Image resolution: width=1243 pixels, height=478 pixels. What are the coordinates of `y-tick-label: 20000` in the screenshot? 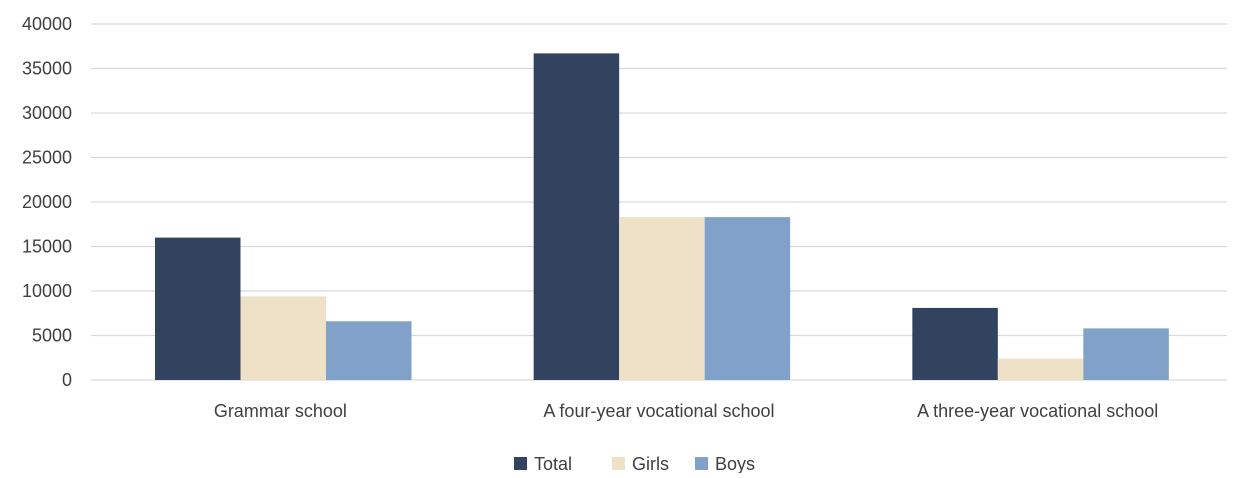 It's located at (47, 202).